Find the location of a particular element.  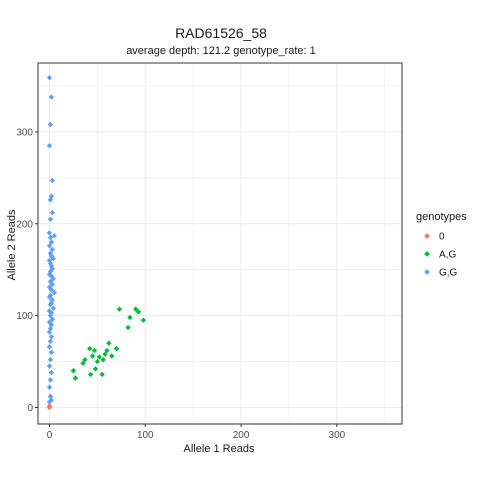

y-tick-label: 300 is located at coordinates (24, 132).